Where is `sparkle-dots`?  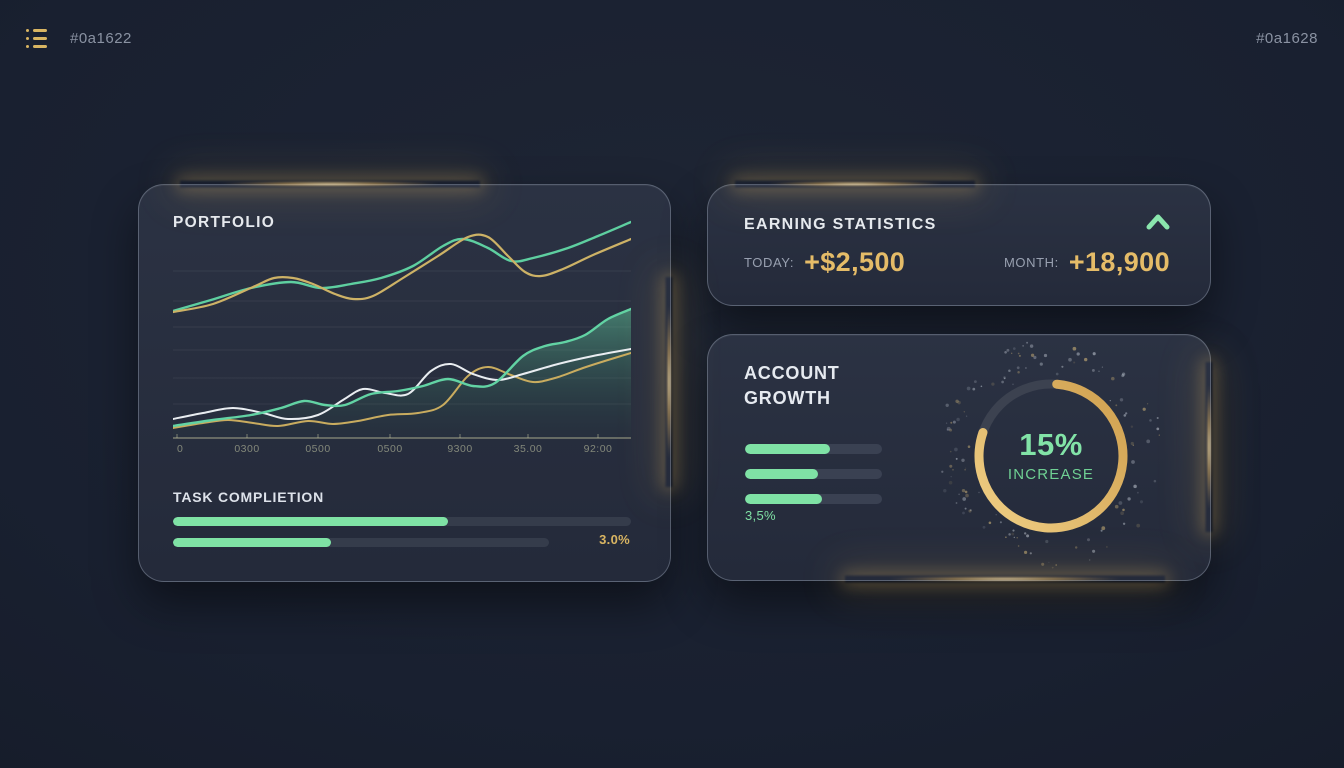
sparkle-dots is located at coordinates (1050, 455).